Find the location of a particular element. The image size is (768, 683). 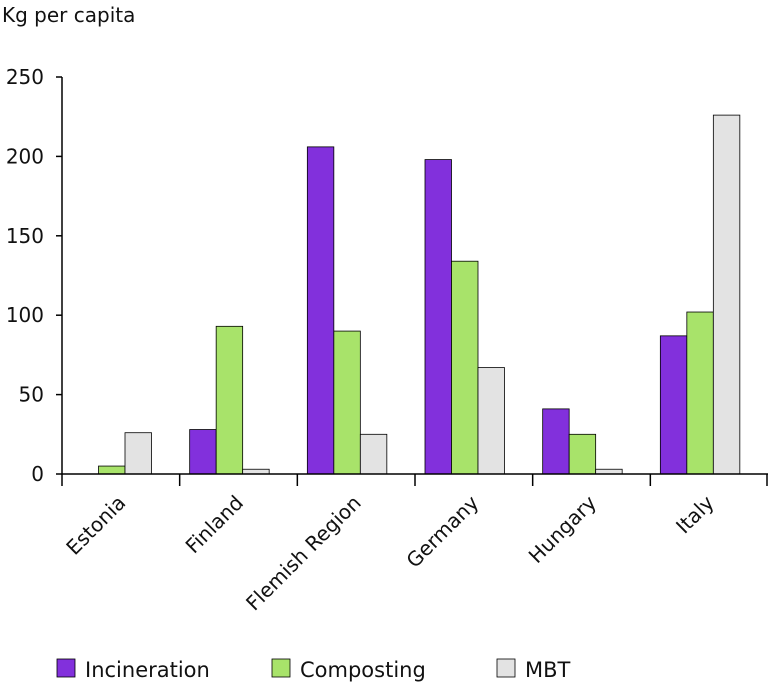

y-tick-label: 100 is located at coordinates (25, 315).